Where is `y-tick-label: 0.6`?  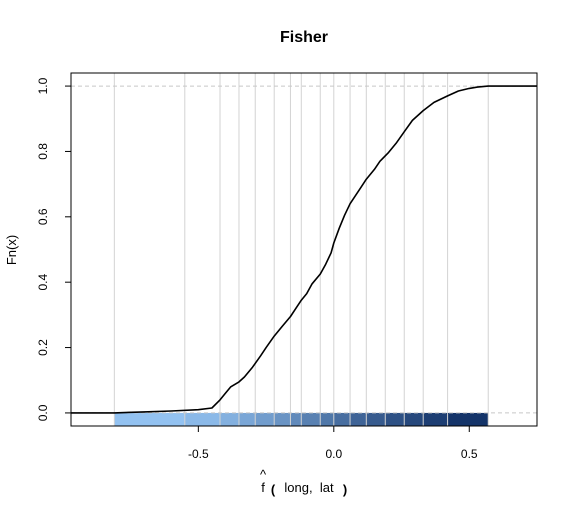
y-tick-label: 0.6 is located at coordinates (43, 216).